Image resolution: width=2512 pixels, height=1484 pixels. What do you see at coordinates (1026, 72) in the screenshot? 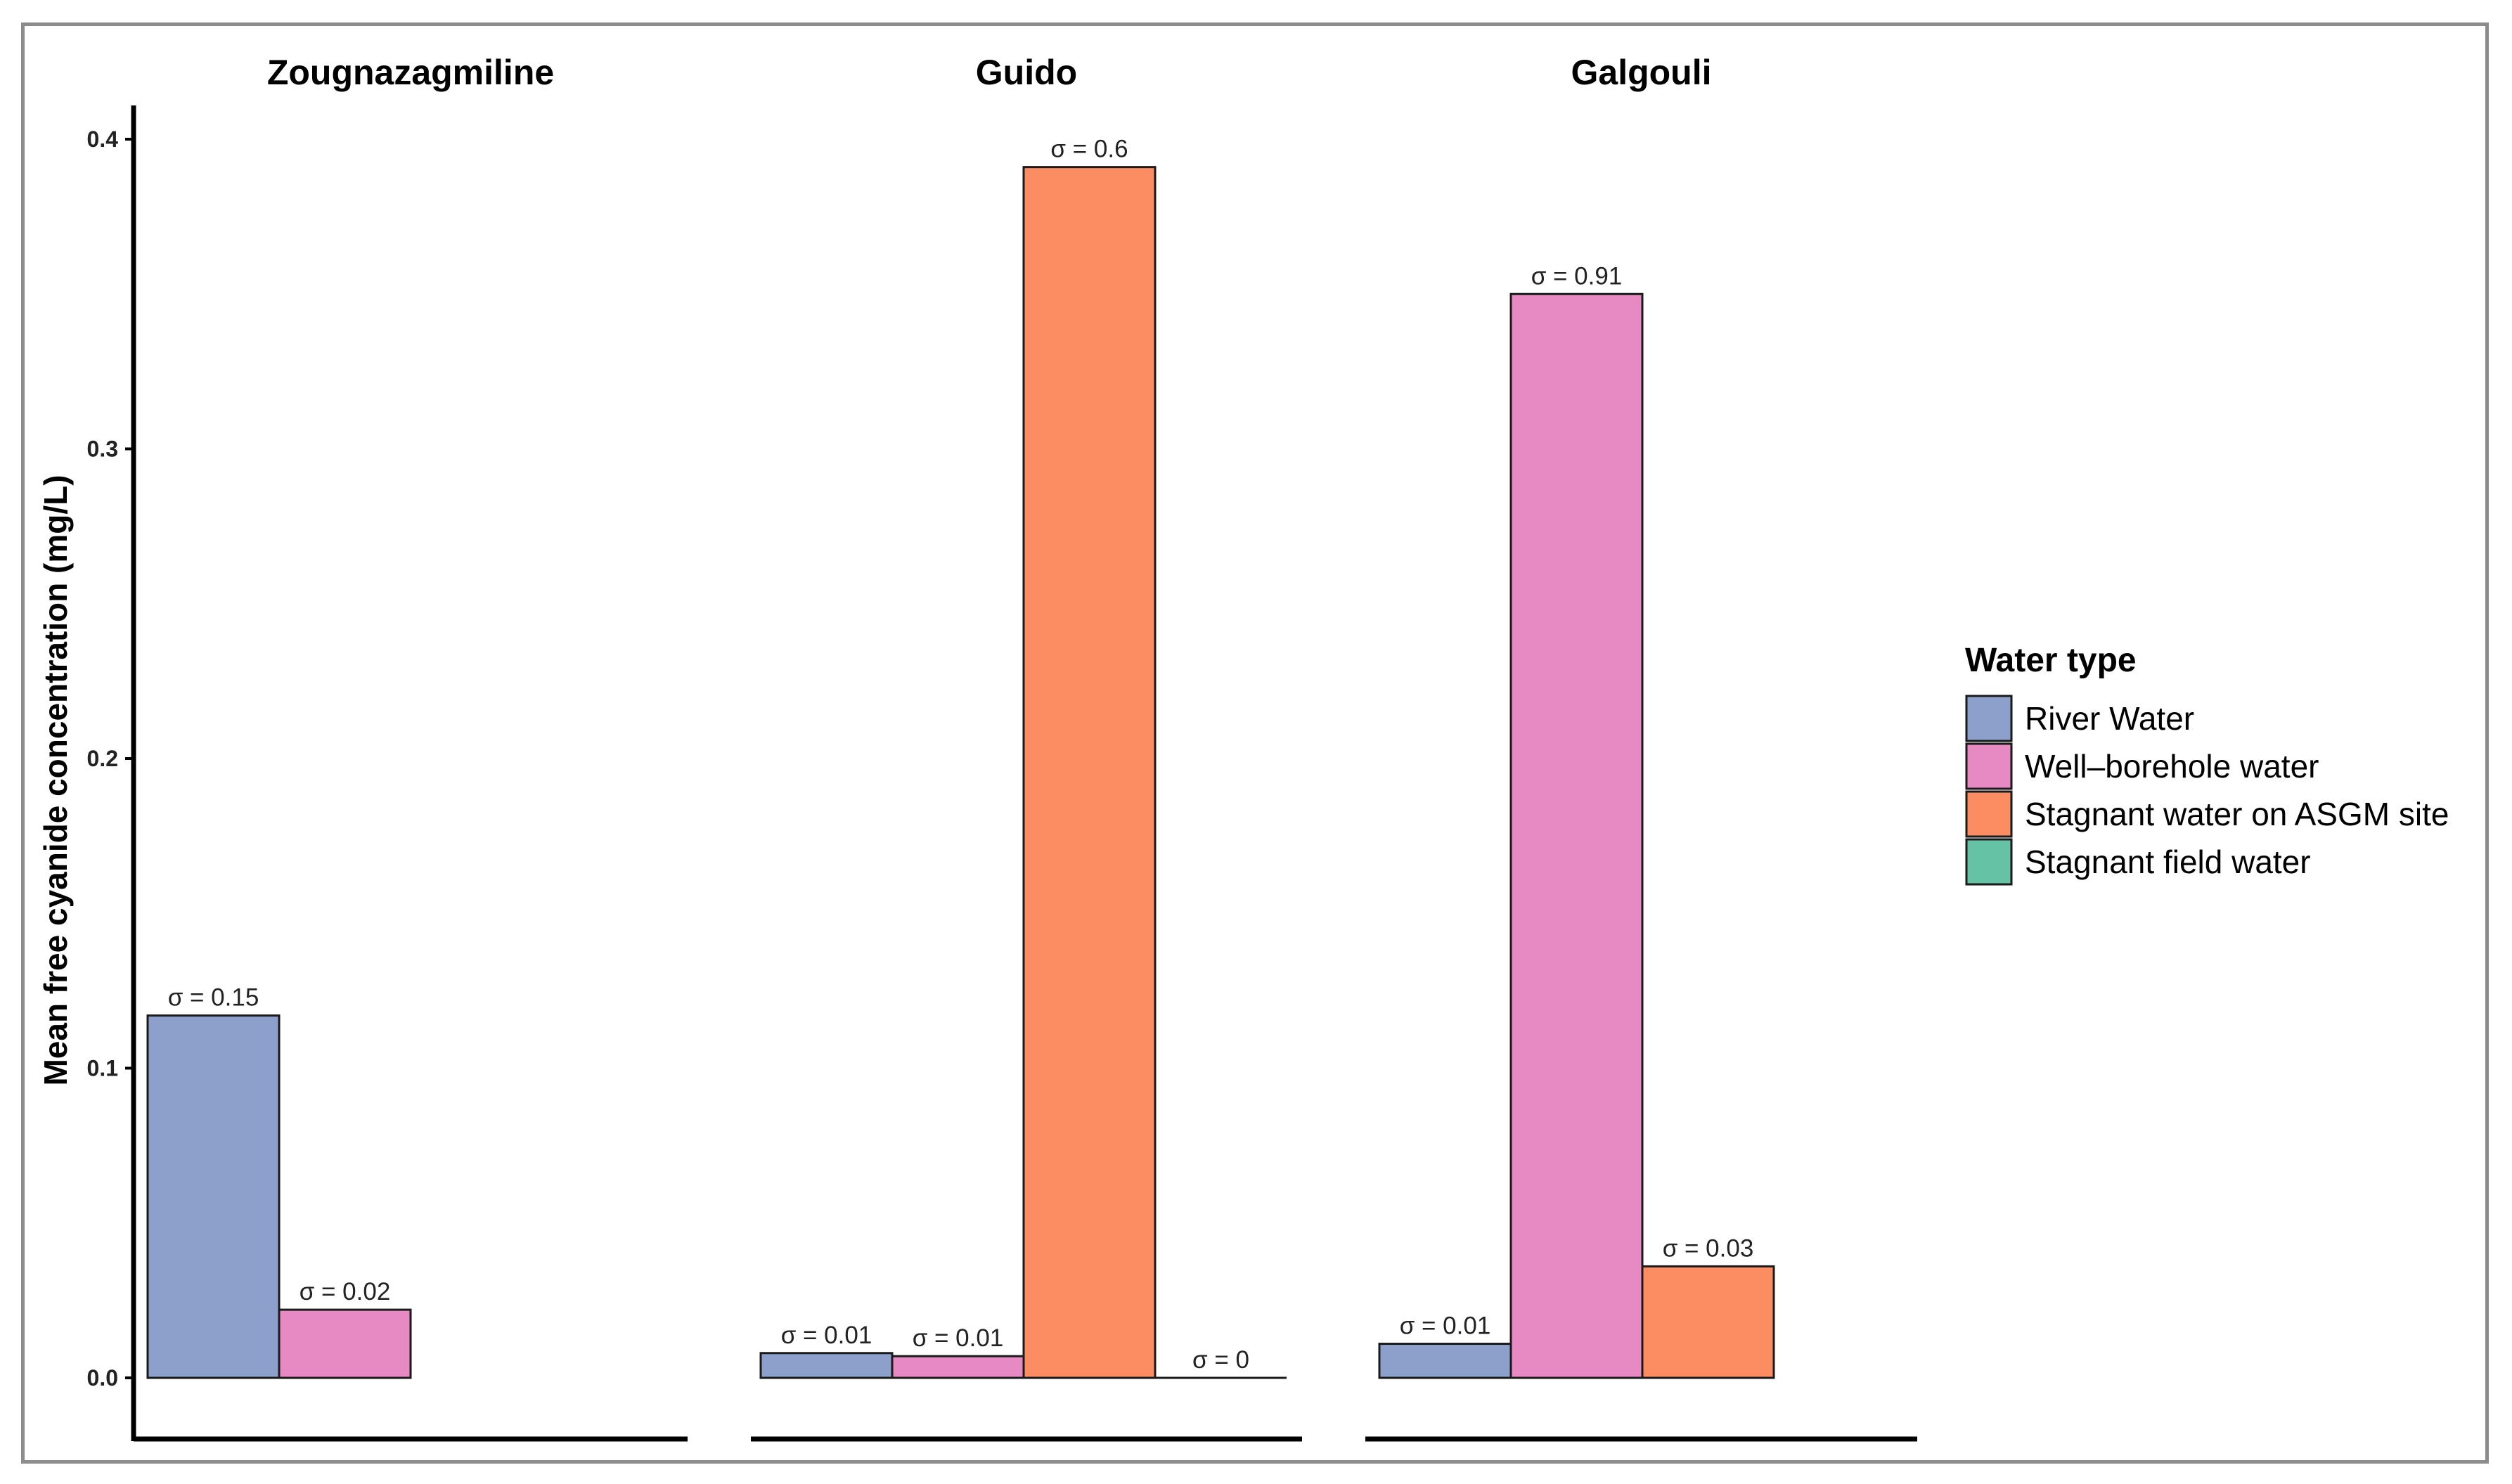
I see `panel-title: Guido` at bounding box center [1026, 72].